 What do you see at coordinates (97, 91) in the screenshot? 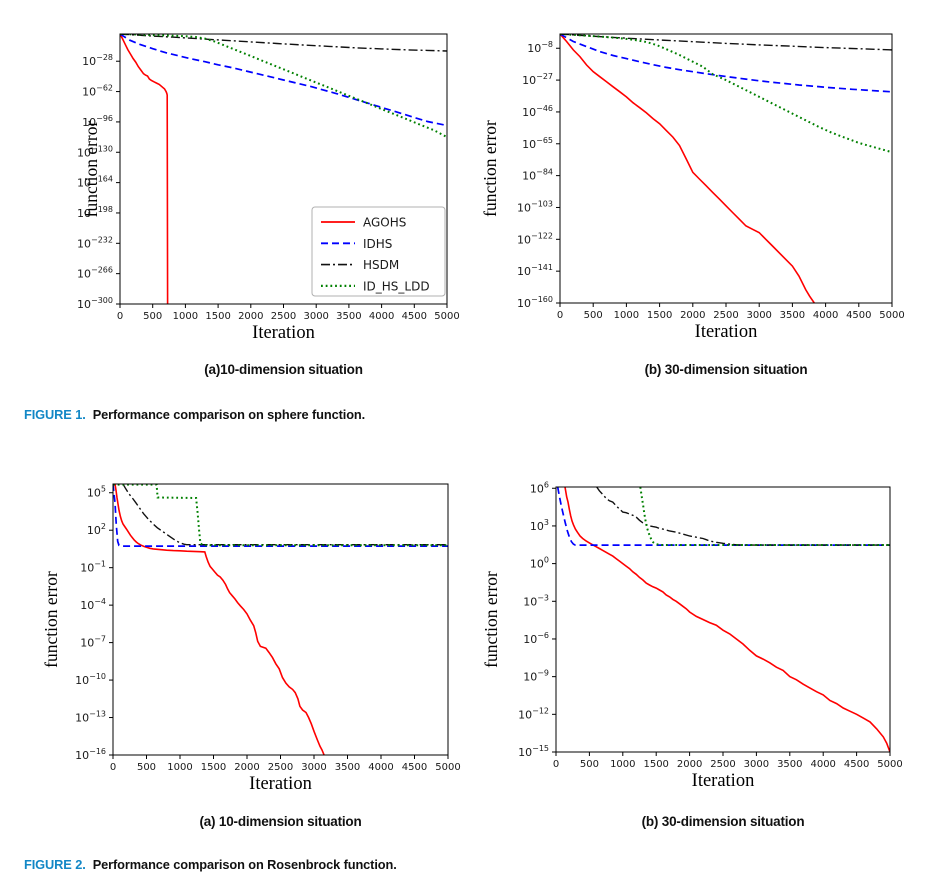
I see `y-tick-label: 10⁻⁶²` at bounding box center [97, 91].